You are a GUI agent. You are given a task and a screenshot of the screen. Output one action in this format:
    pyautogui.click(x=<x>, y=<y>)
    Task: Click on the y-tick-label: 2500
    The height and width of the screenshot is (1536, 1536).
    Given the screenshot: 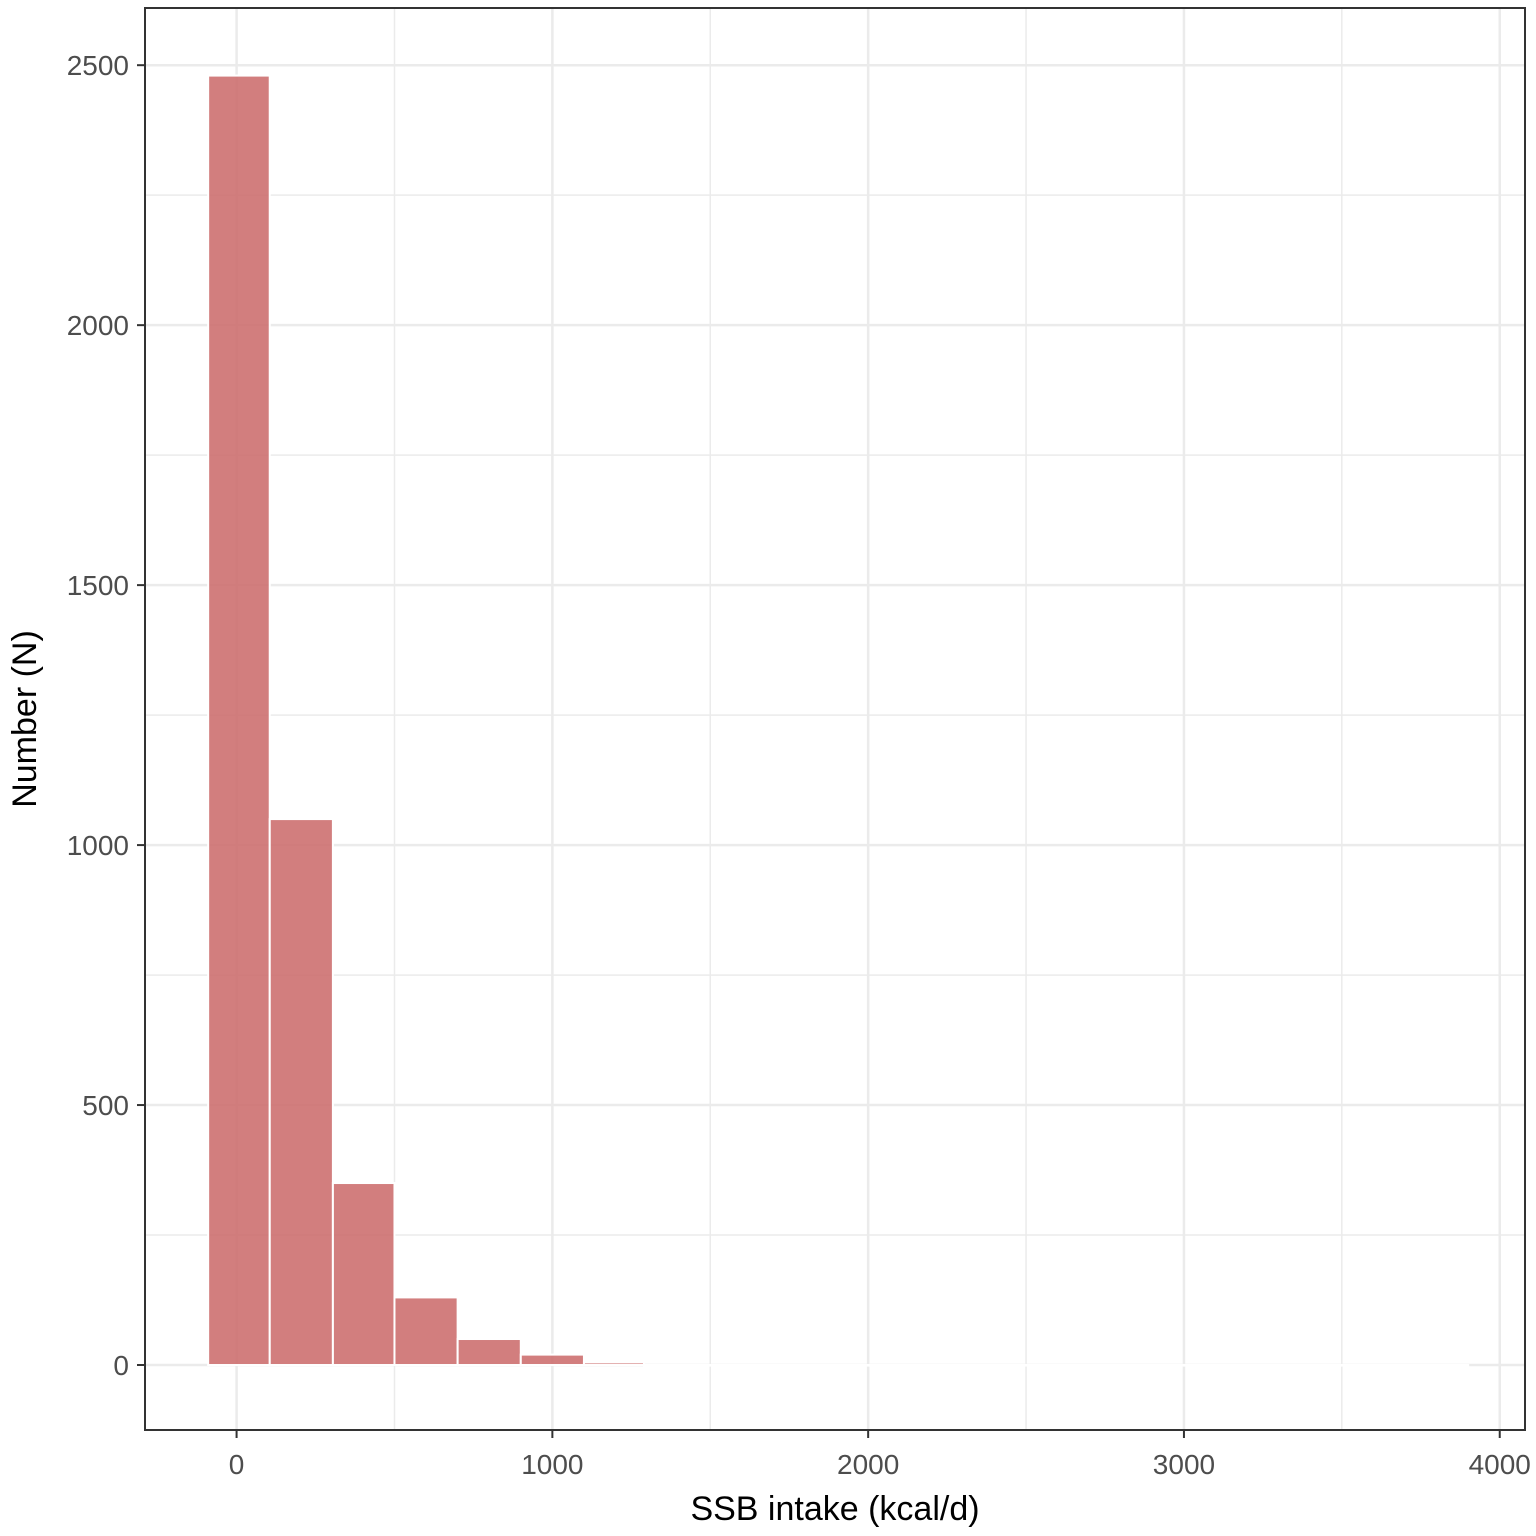 What is the action you would take?
    pyautogui.click(x=98, y=65)
    